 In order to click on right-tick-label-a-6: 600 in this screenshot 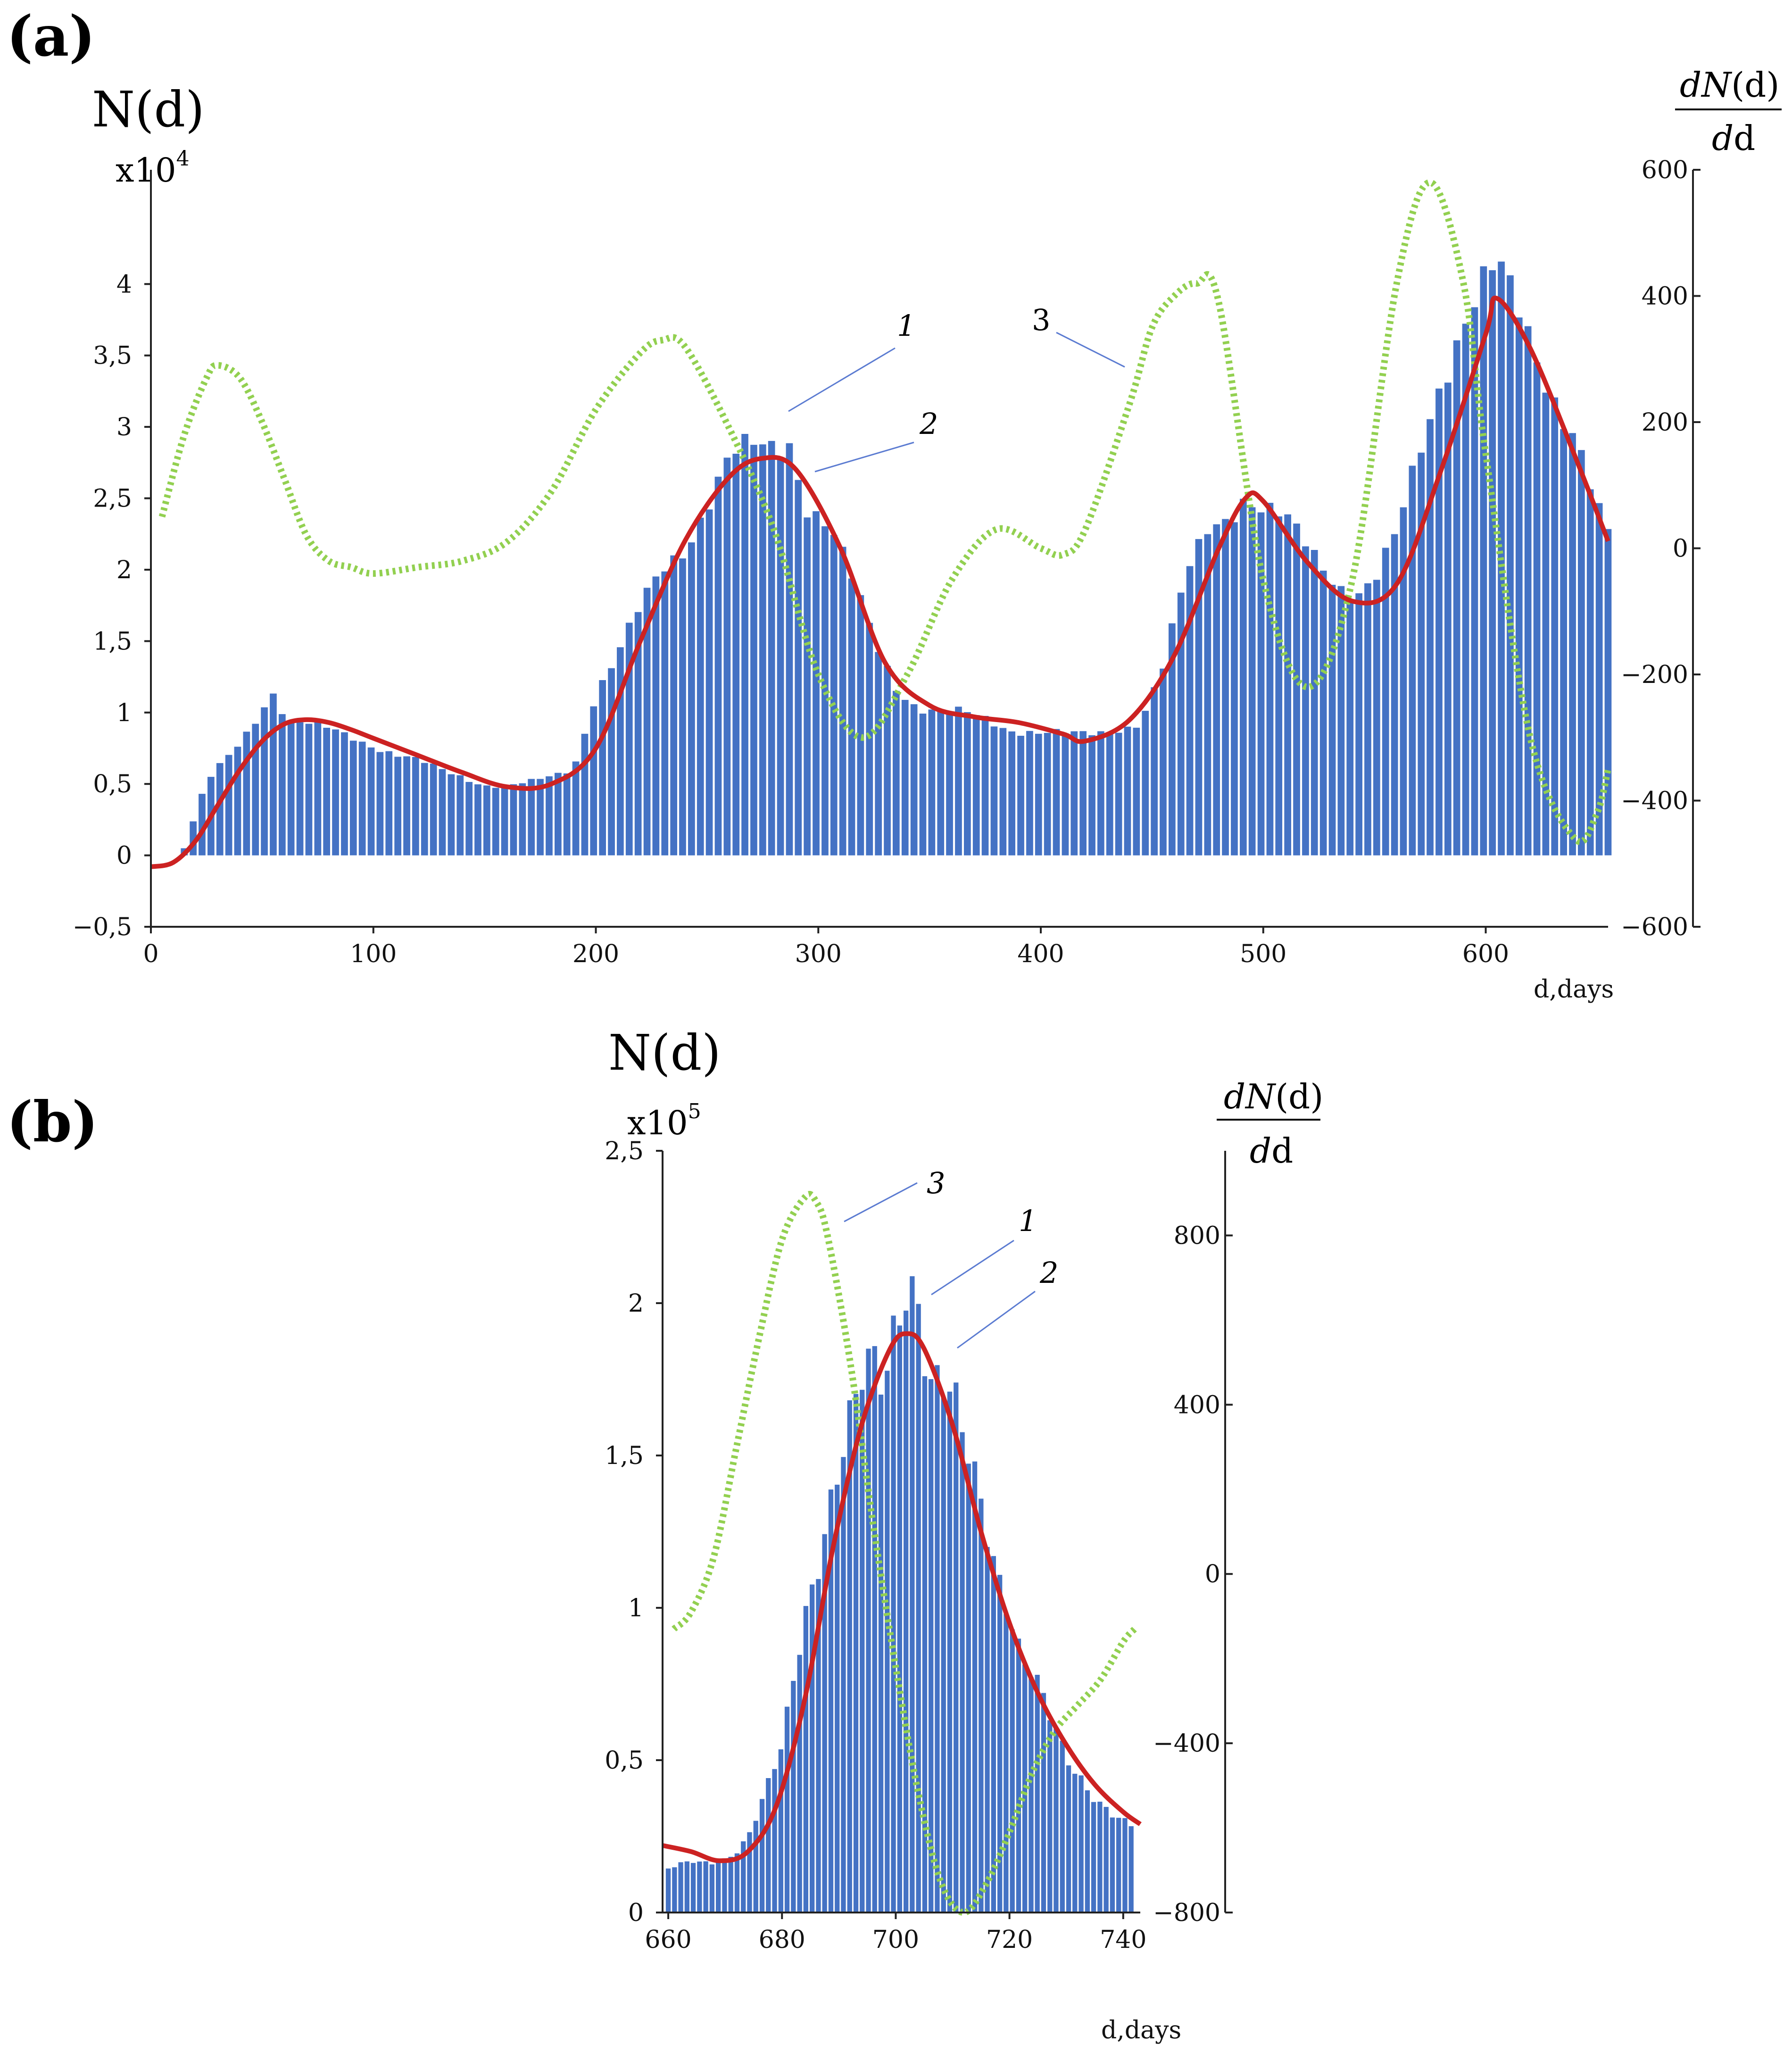, I will do `click(1665, 170)`.